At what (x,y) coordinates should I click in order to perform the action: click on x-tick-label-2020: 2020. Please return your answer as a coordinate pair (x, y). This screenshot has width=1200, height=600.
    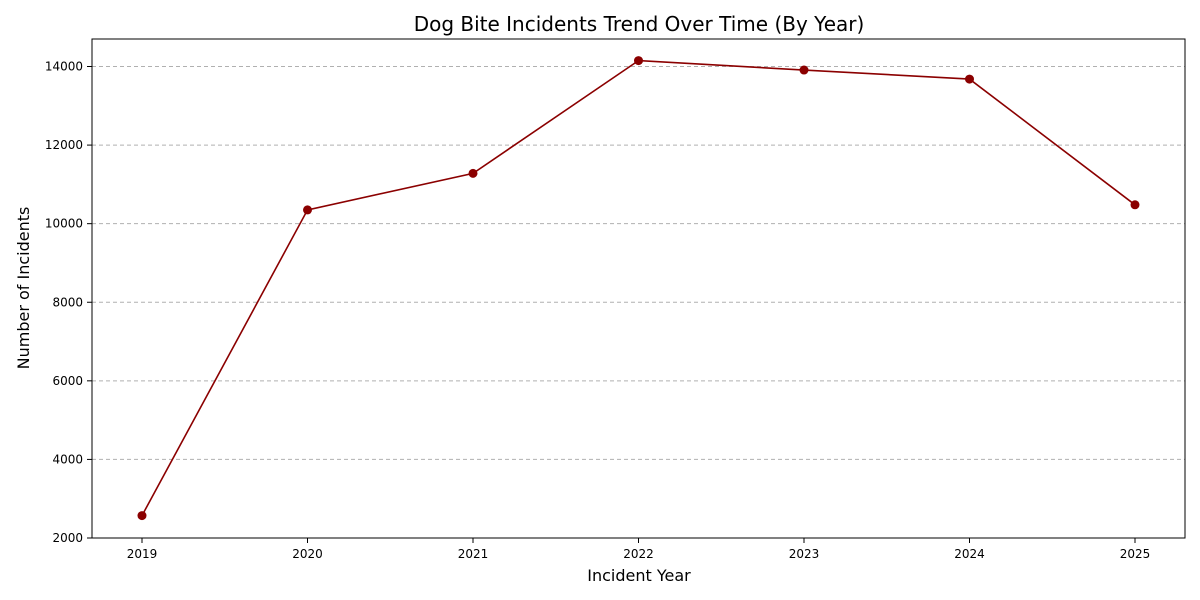
    Looking at the image, I should click on (307, 554).